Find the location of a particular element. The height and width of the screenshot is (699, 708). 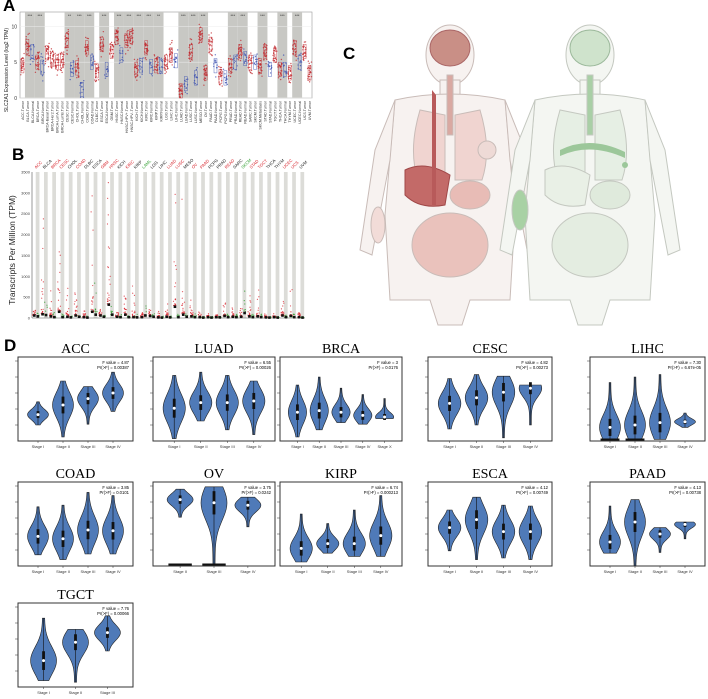

f-value-label: F value = 6.55 is located at coordinates (257, 362).